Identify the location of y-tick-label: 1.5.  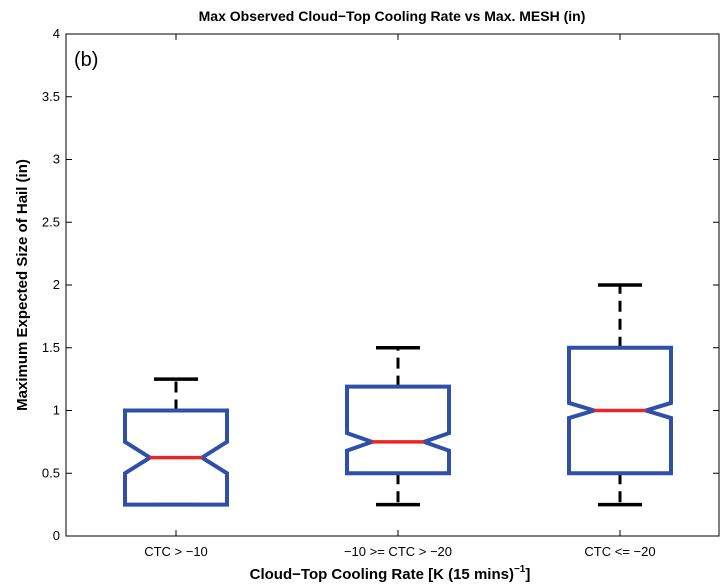
(51, 347).